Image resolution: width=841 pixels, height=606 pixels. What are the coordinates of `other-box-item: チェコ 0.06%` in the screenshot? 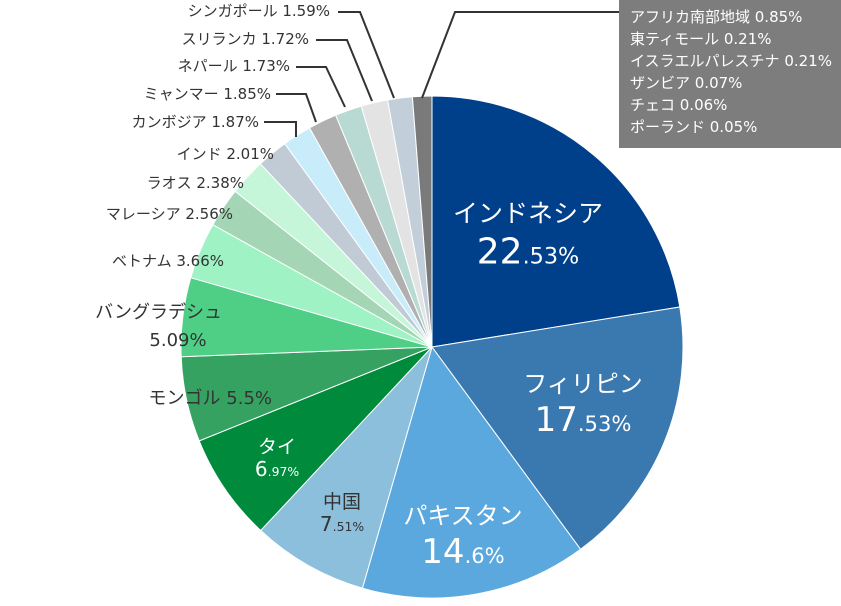 It's located at (678, 105).